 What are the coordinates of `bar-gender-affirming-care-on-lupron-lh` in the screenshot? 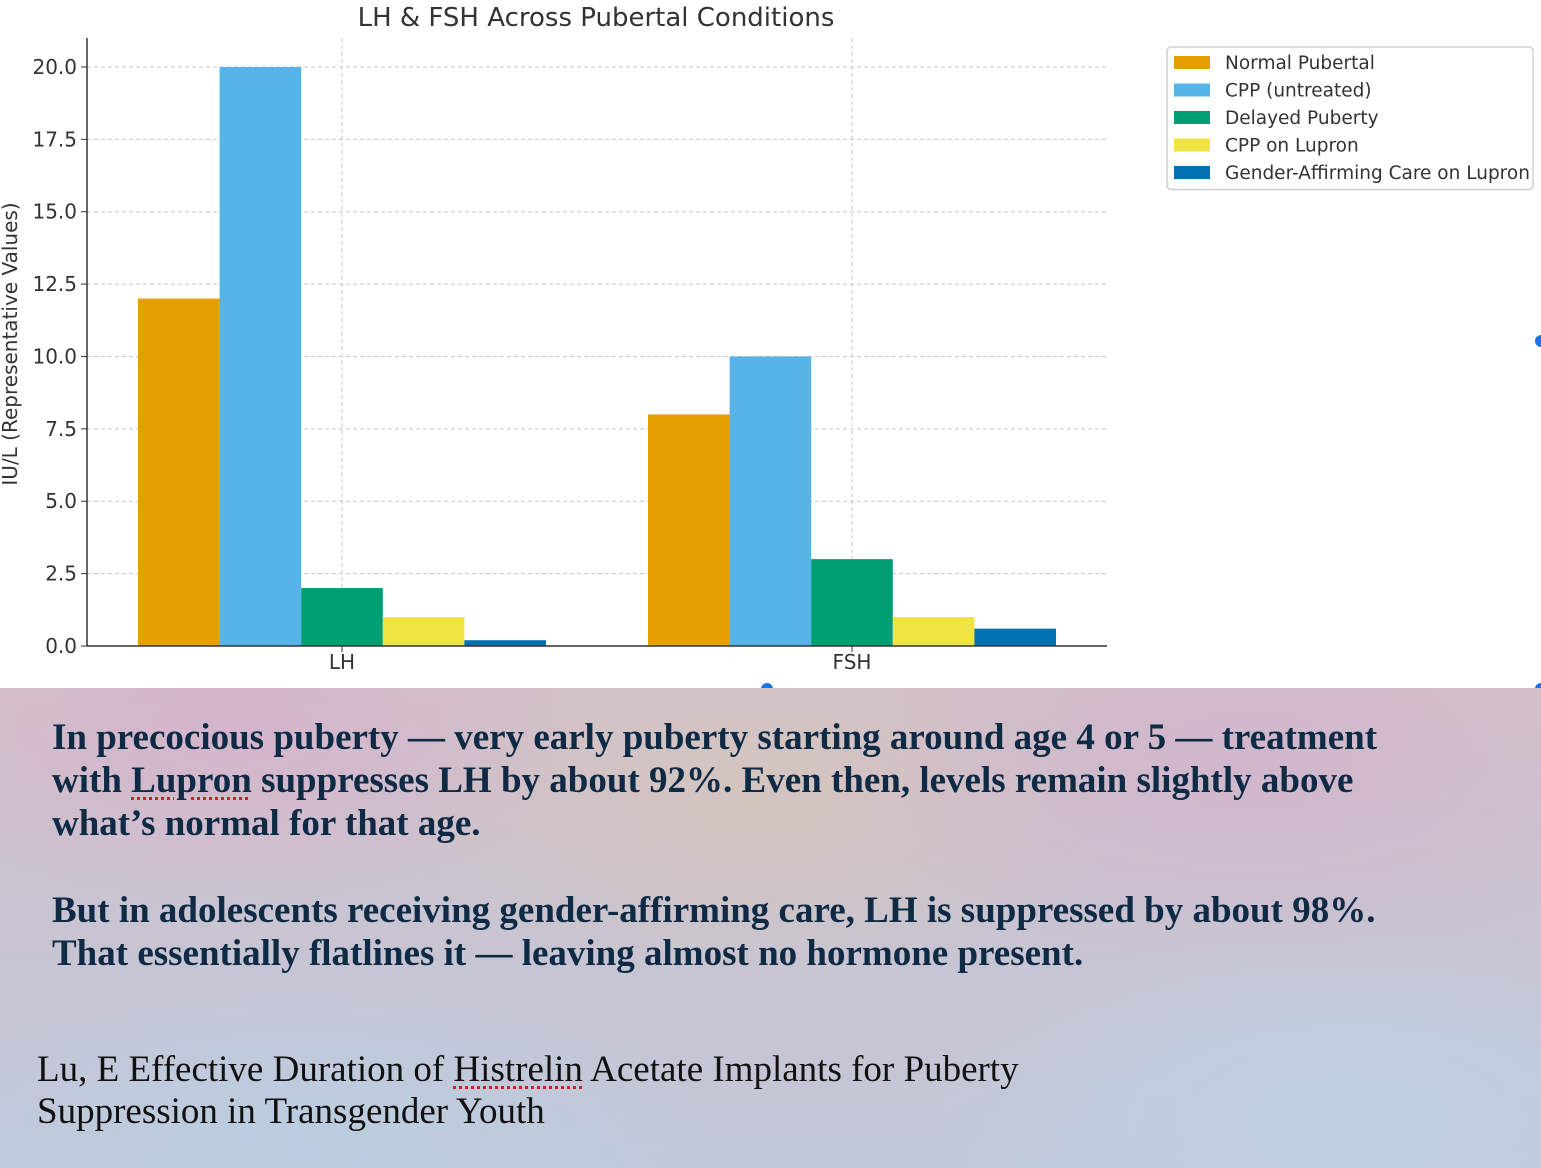 It's located at (505, 643).